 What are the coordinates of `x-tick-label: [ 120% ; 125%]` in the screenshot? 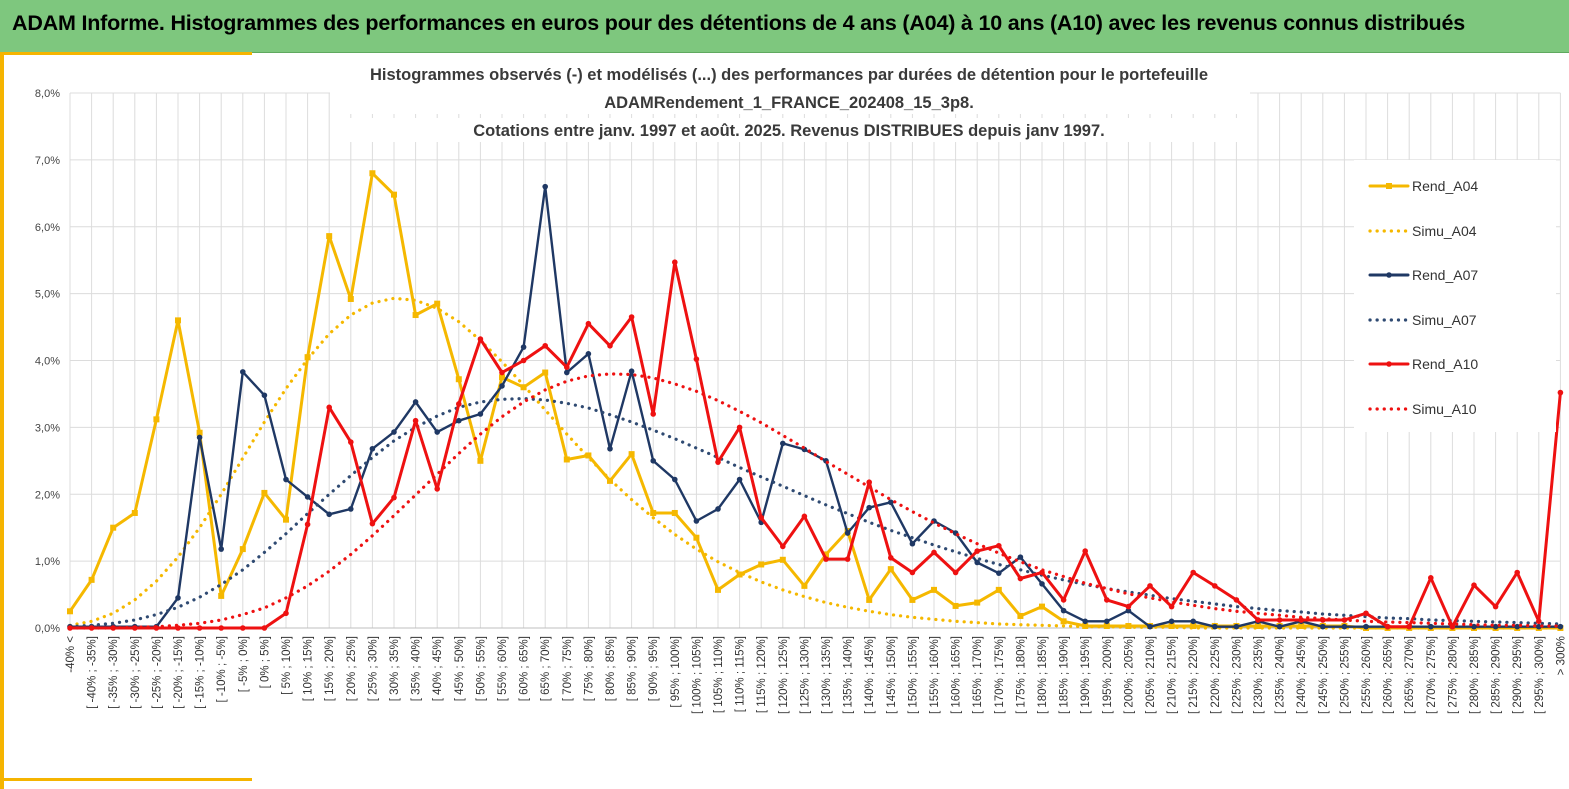 It's located at (784, 675).